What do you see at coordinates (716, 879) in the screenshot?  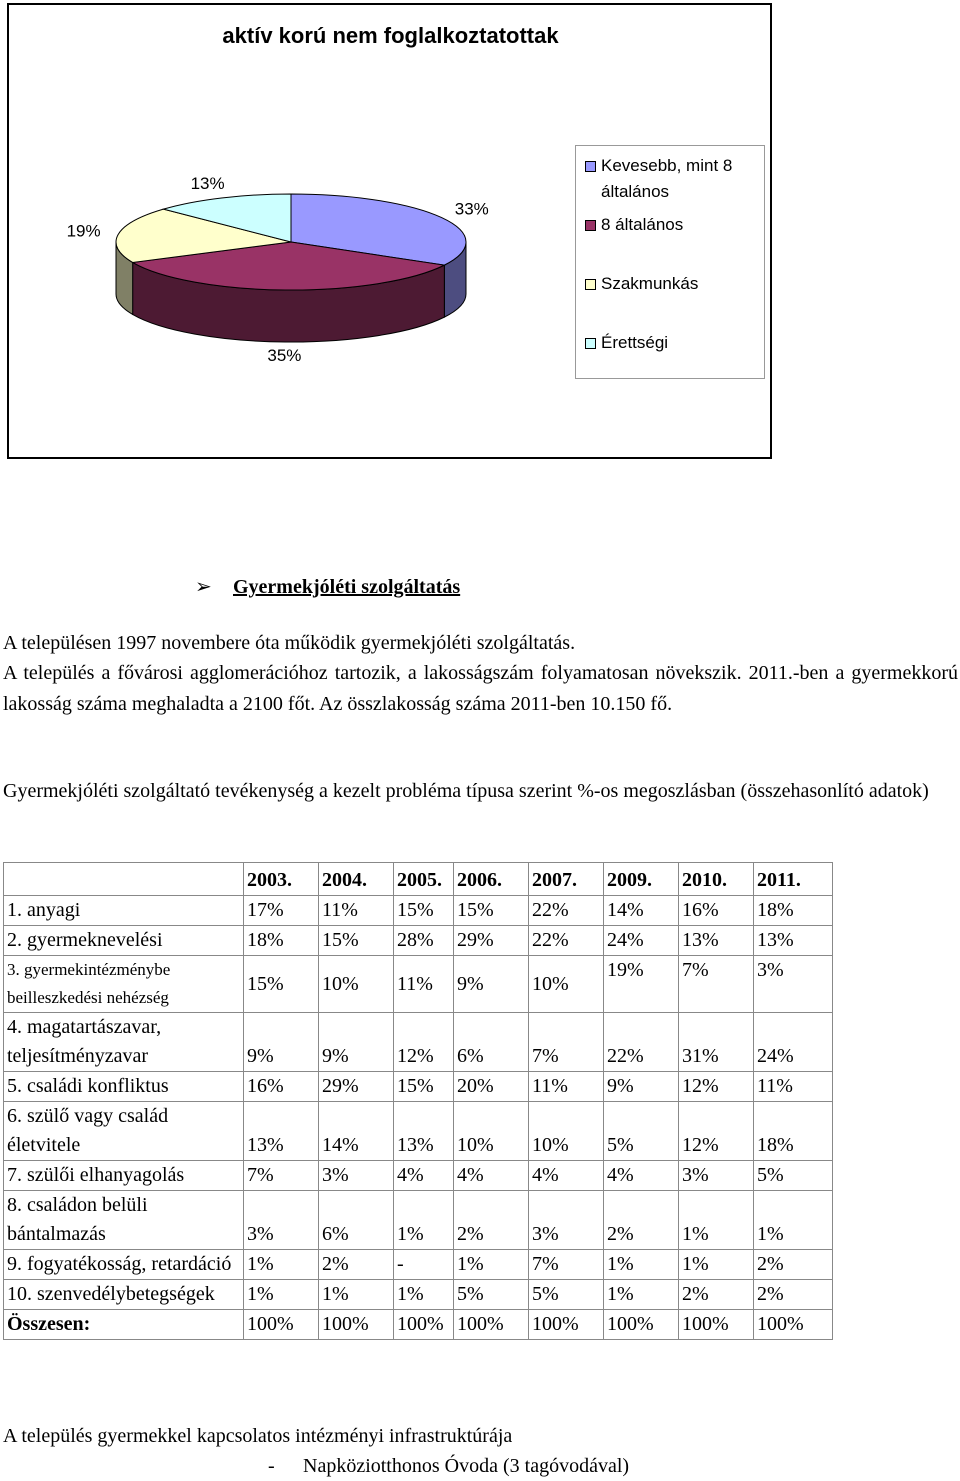 I see `header-cell: 2010.` at bounding box center [716, 879].